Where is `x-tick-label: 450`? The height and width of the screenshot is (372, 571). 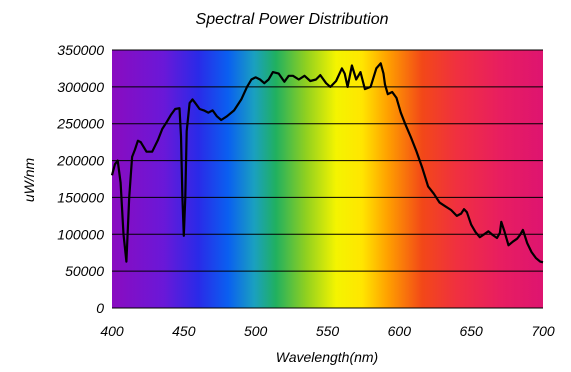
x-tick-label: 450 is located at coordinates (184, 331).